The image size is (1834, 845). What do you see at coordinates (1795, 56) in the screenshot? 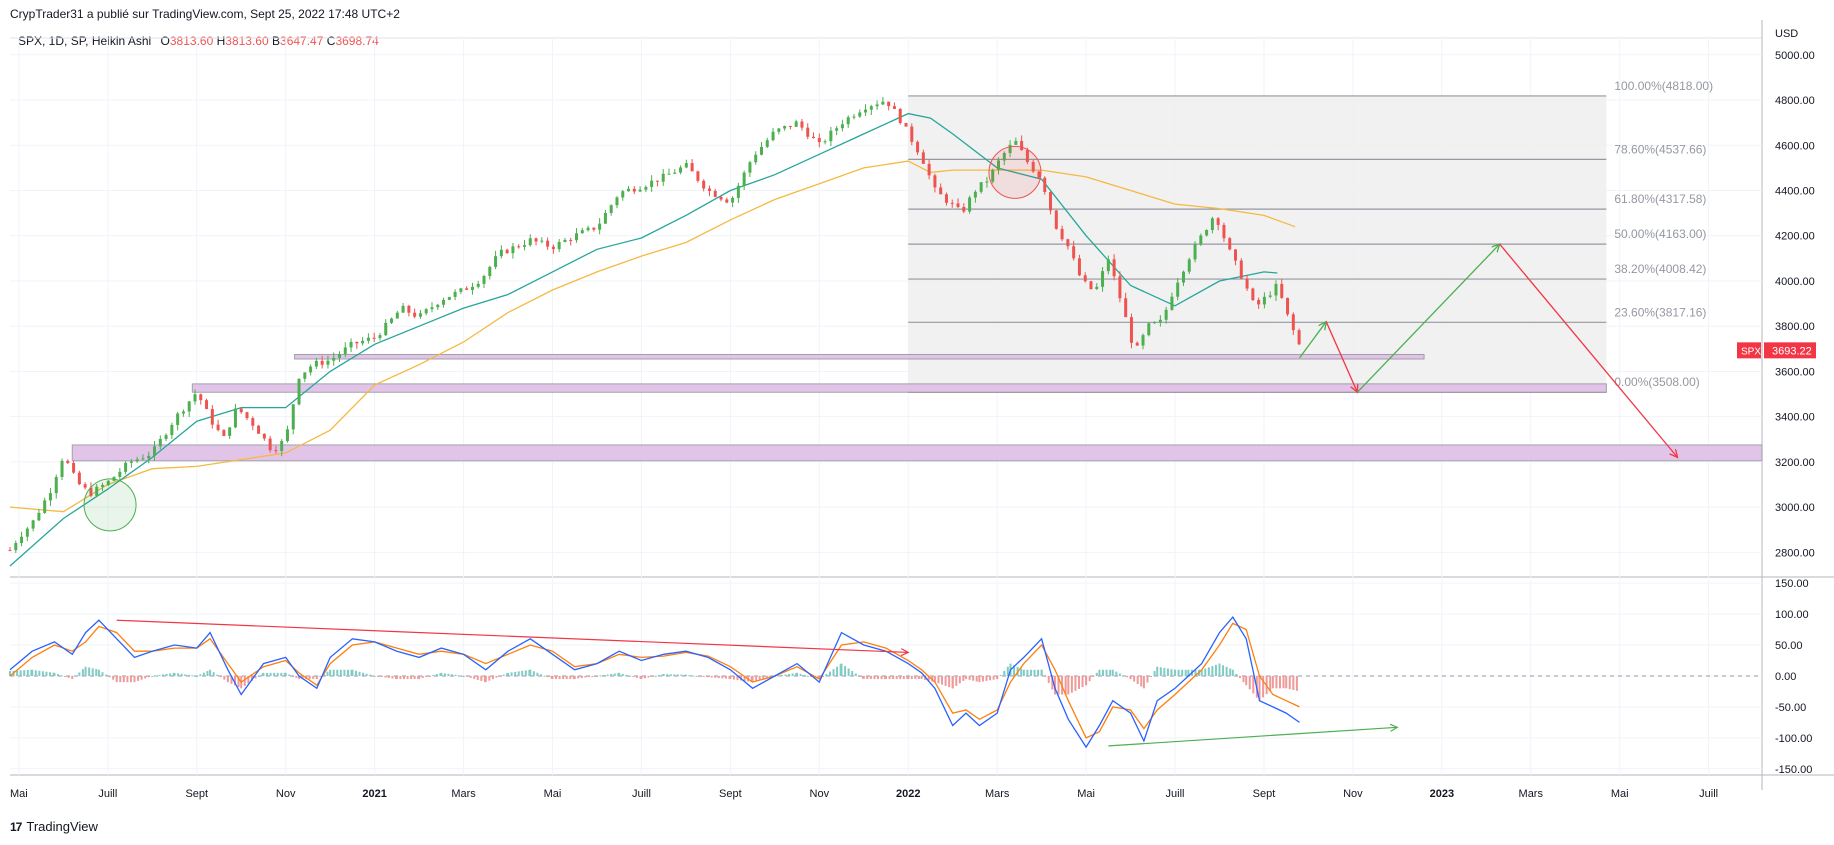
I see `price-tick-label: 5000.00` at bounding box center [1795, 56].